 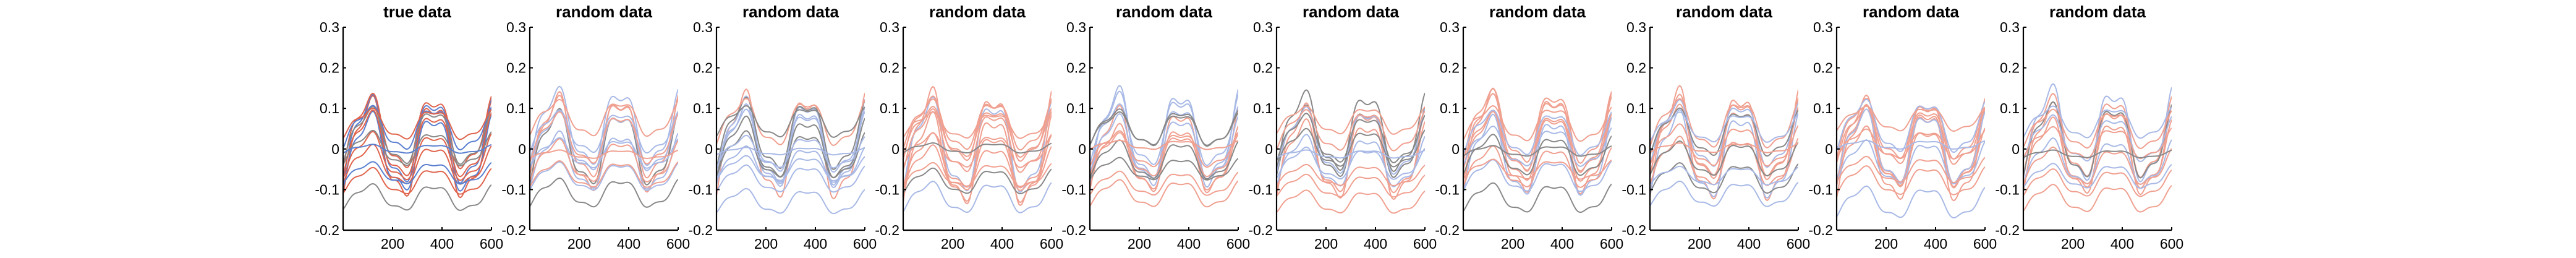 I want to click on panel-5: random data 0.3 0.2 0.1 0 -0.1 -0.2 200 400 600, so click(x=1155, y=127).